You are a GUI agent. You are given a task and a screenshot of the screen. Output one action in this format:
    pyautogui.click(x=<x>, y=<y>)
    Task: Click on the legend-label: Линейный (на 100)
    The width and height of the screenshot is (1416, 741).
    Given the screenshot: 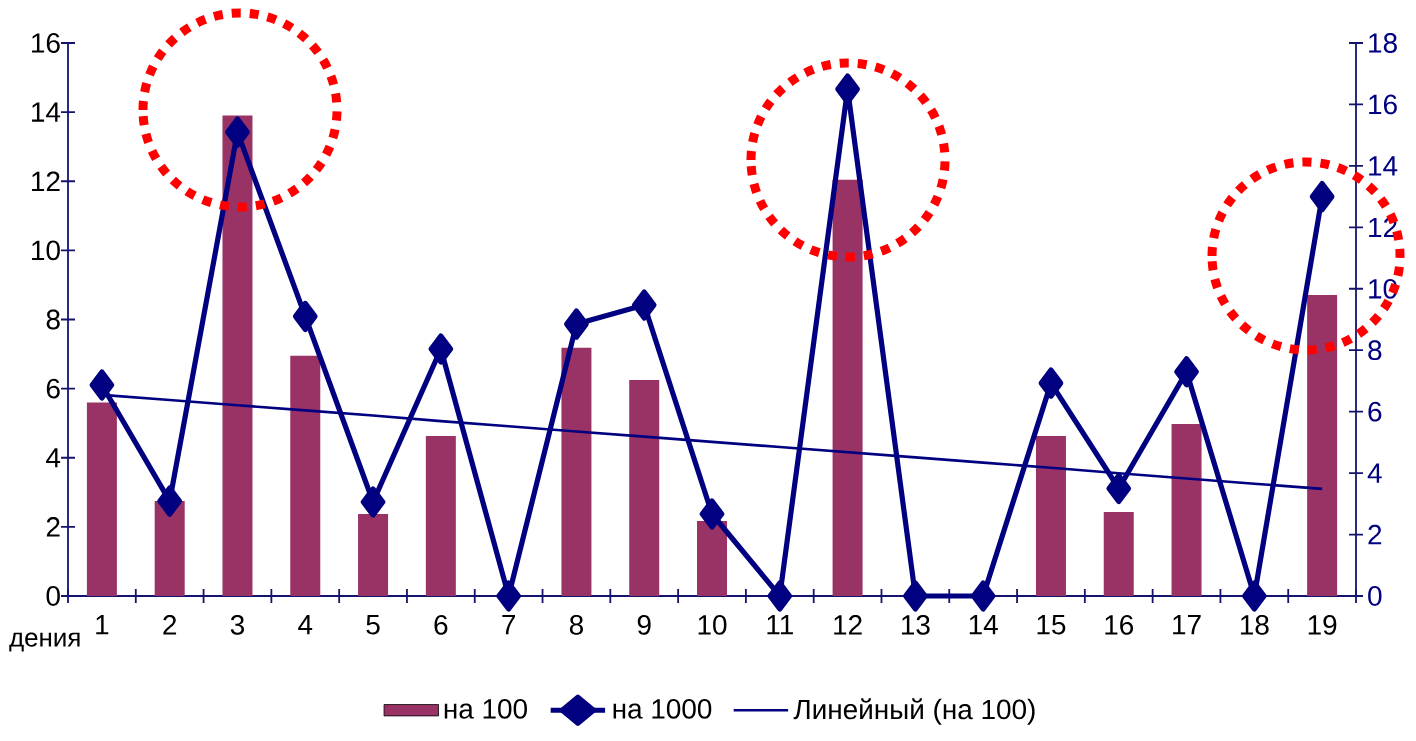 What is the action you would take?
    pyautogui.click(x=914, y=711)
    